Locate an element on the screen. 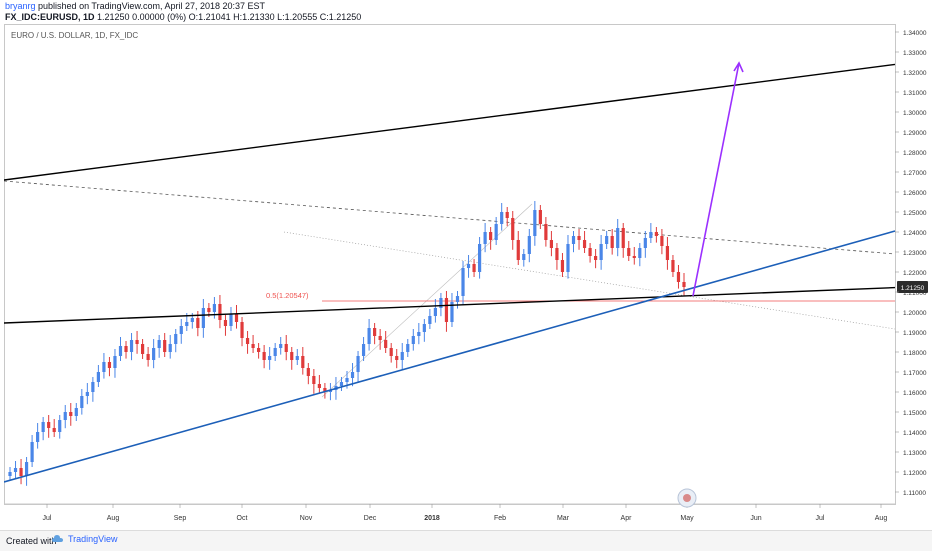 The height and width of the screenshot is (551, 932). tradingview-brand: TradingView is located at coordinates (85, 539).